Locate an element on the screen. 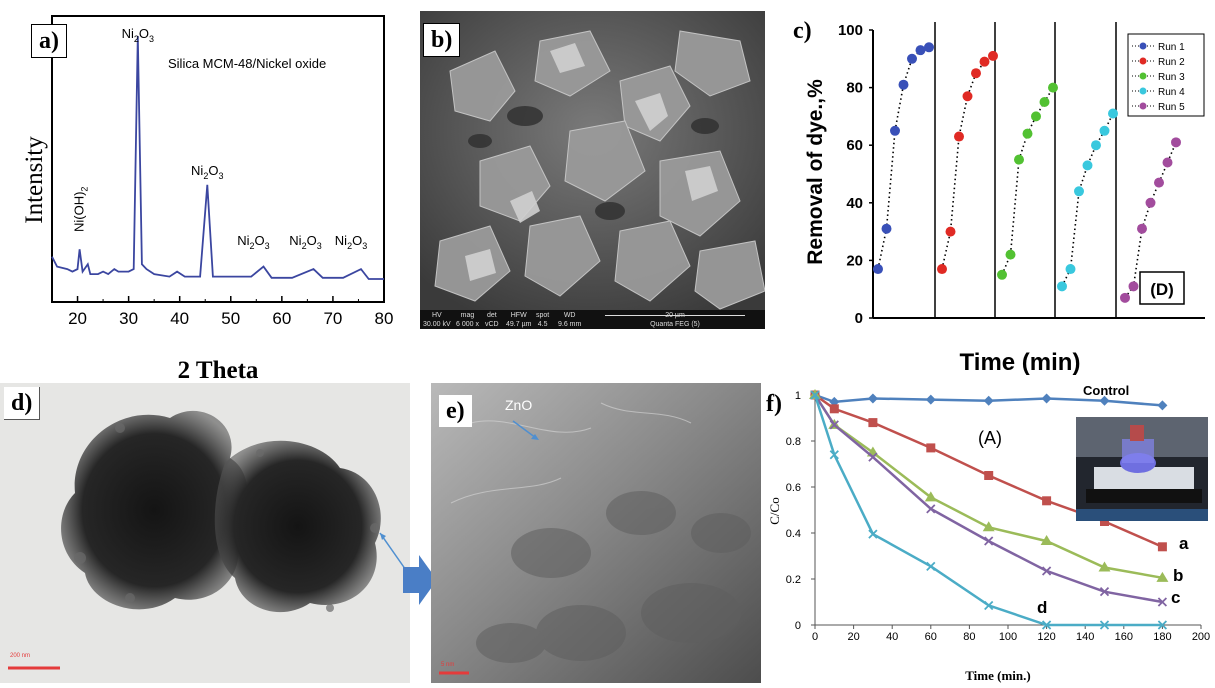 The width and height of the screenshot is (1215, 688). degradation-series-label: Control is located at coordinates (1106, 390).